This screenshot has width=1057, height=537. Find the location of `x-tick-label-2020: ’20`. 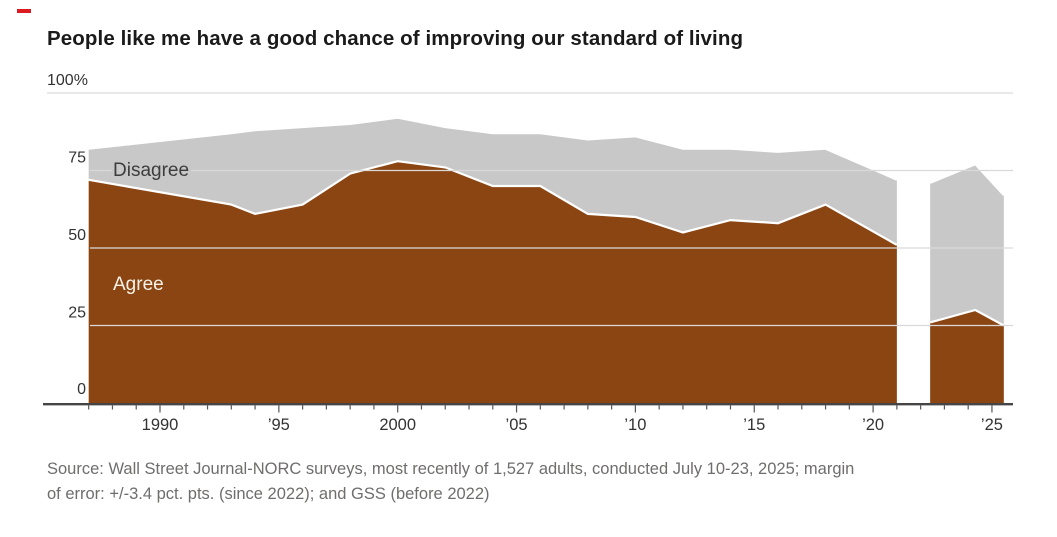

x-tick-label-2020: ’20 is located at coordinates (873, 425).